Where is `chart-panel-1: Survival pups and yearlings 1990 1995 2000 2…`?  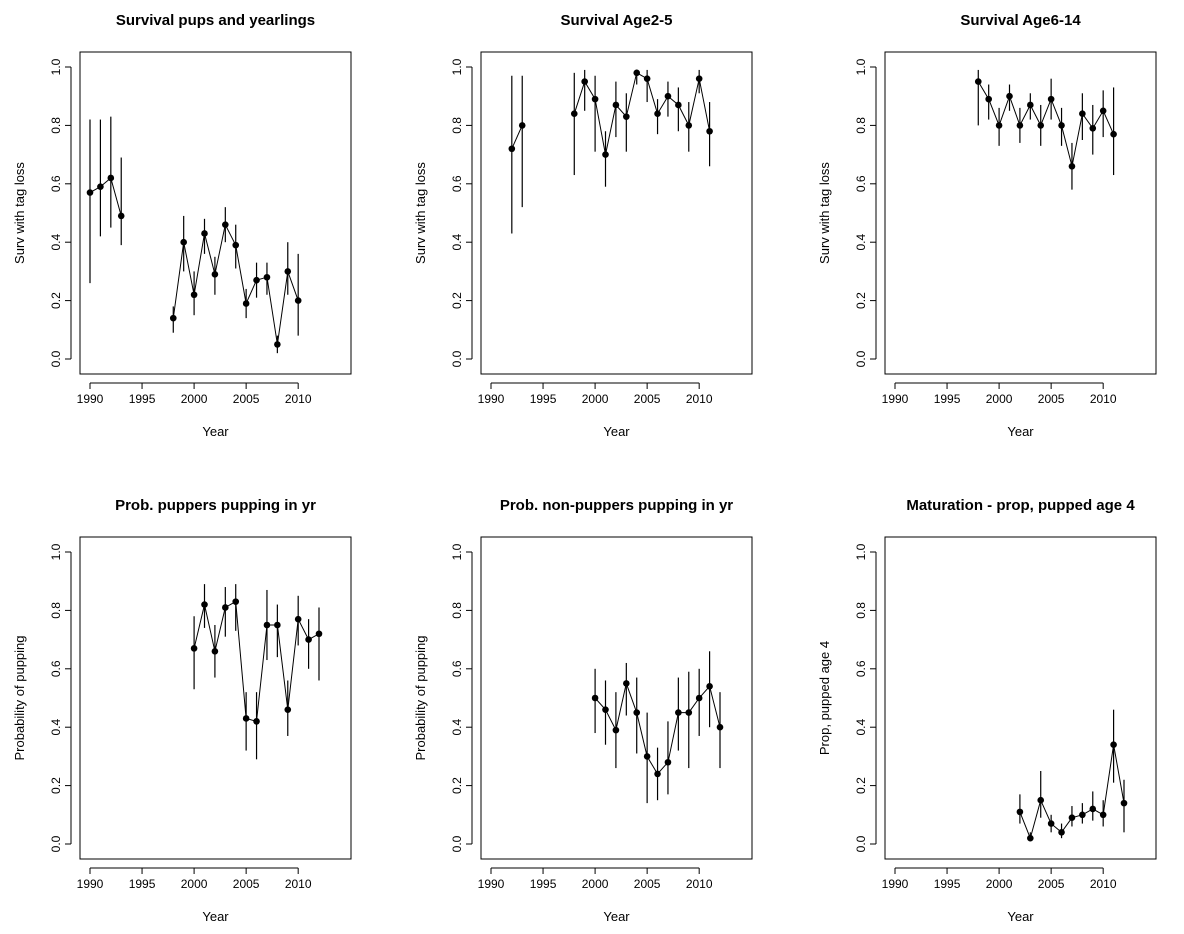
chart-panel-1: Survival pups and yearlings 1990 1995 2000 2… is located at coordinates (182, 225).